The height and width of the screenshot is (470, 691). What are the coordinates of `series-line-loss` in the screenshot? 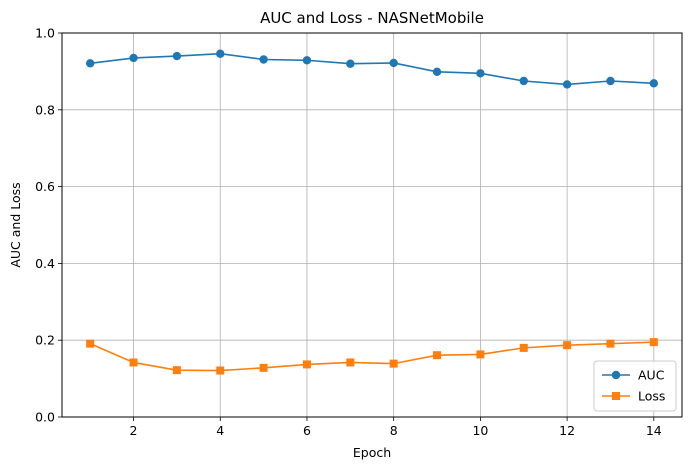 It's located at (371, 356).